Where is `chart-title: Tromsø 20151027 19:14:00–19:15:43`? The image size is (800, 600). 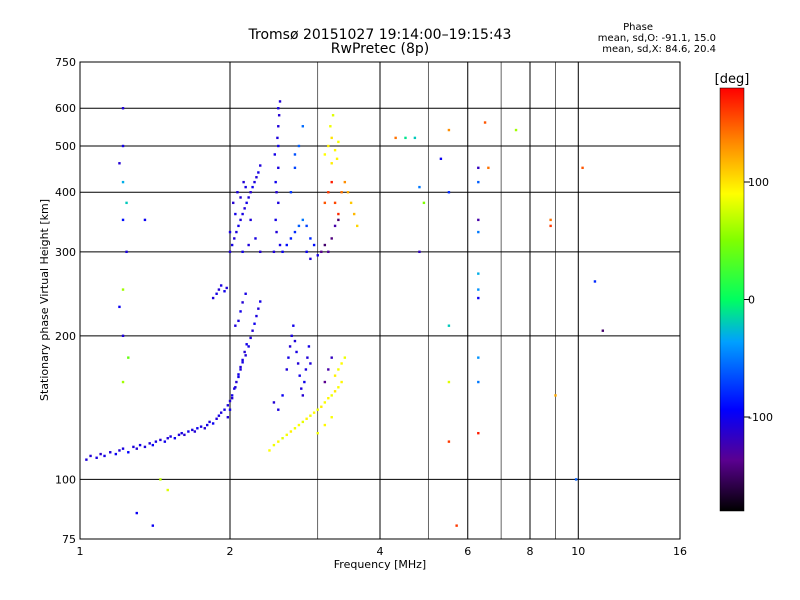
chart-title: Tromsø 20151027 19:14:00–19:15:43 is located at coordinates (380, 35).